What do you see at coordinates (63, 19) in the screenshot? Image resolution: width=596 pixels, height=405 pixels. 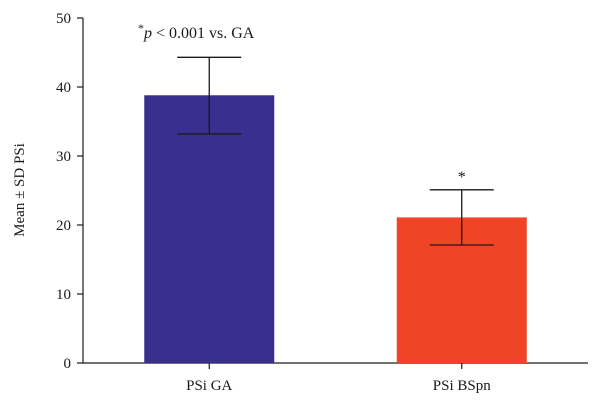 I see `y-tick-label: 50` at bounding box center [63, 19].